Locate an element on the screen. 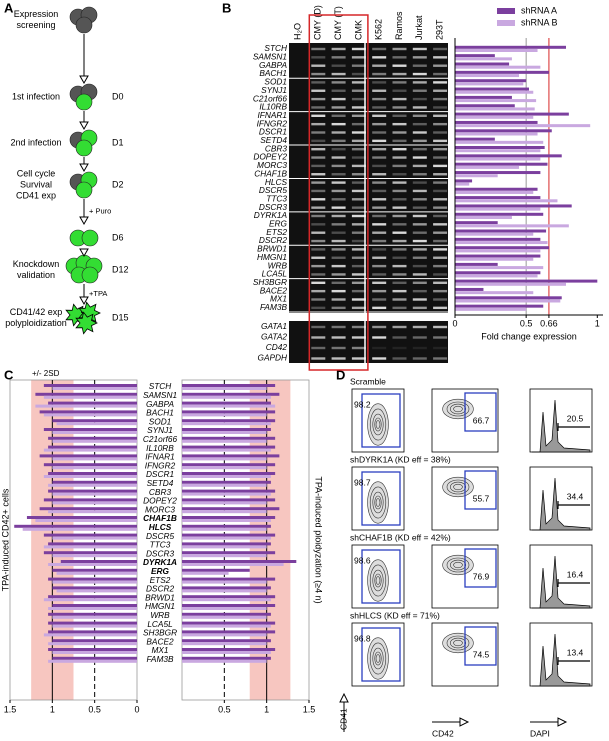  histogram is located at coordinates (561, 582).